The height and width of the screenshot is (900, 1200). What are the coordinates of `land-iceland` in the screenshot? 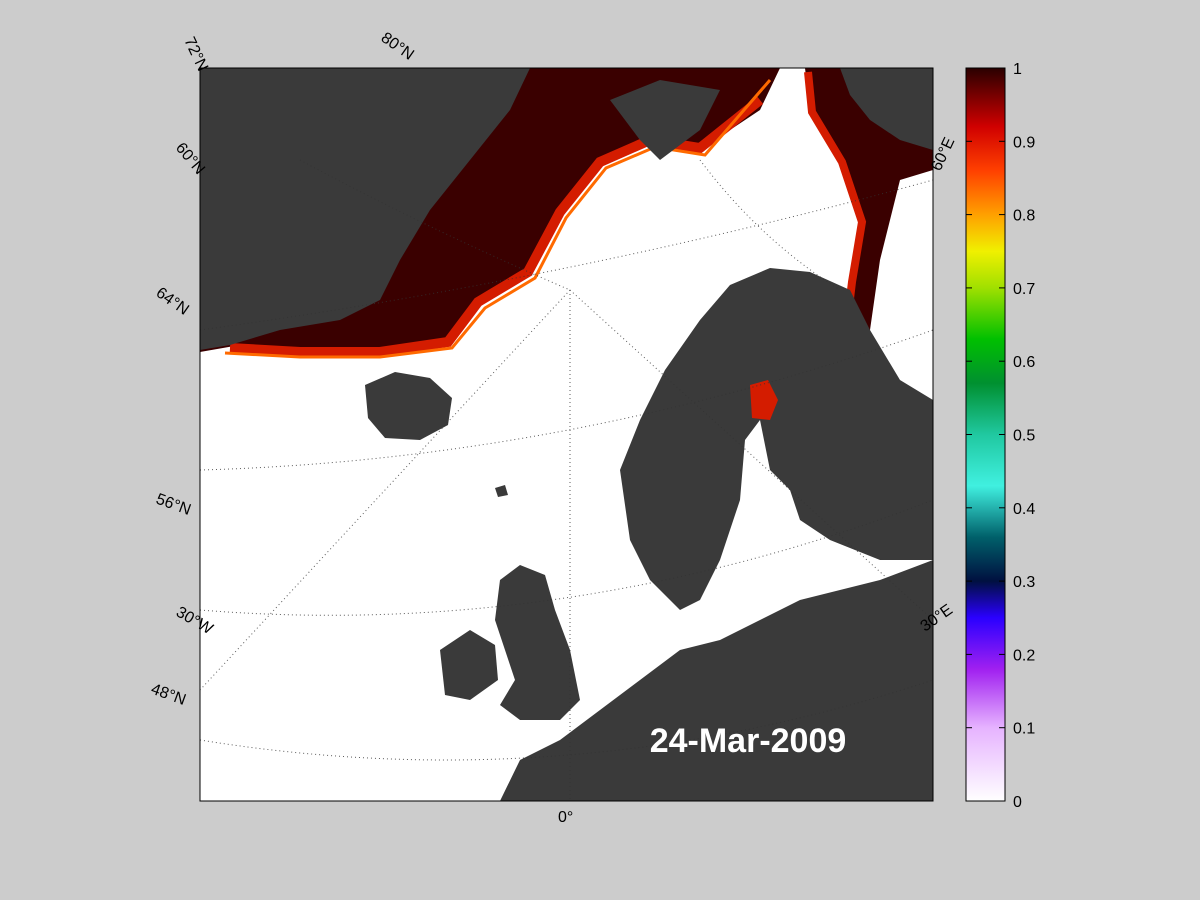 It's located at (408, 406).